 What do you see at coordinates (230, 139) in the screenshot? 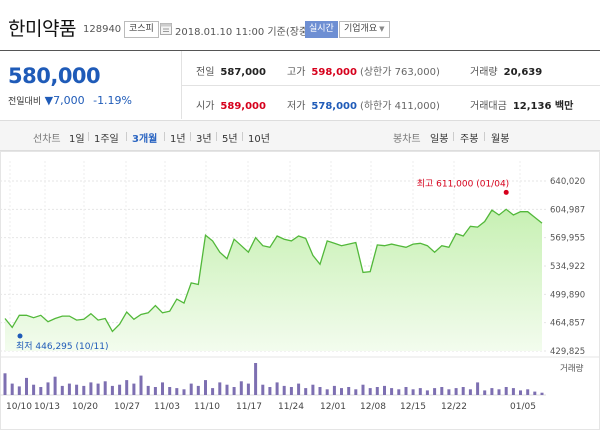
I see `period-tab-5y: 5년` at bounding box center [230, 139].